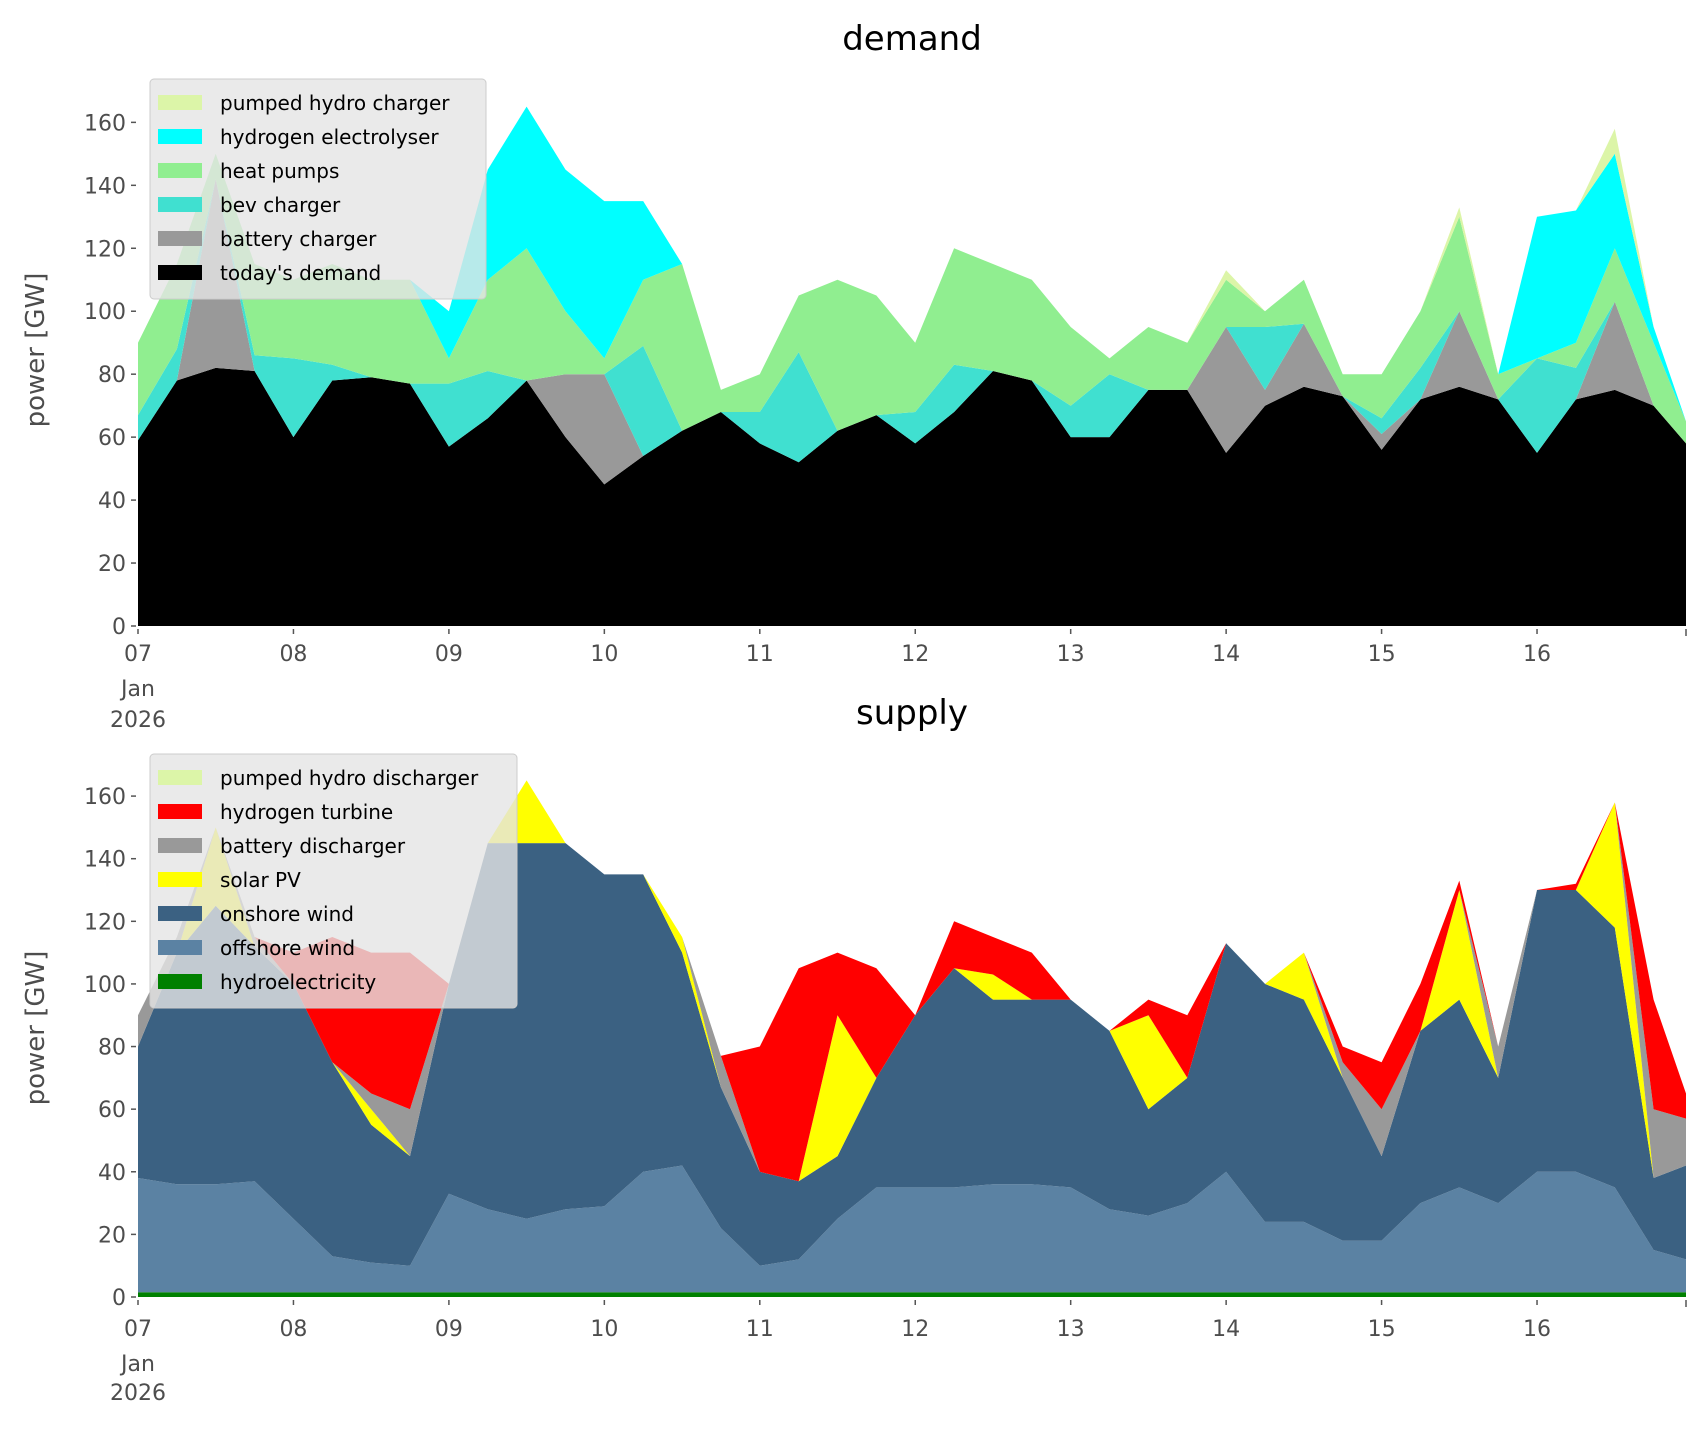 Image resolution: width=1706 pixels, height=1435 pixels. Describe the element at coordinates (912, 713) in the screenshot. I see `chart-title: supply` at that location.